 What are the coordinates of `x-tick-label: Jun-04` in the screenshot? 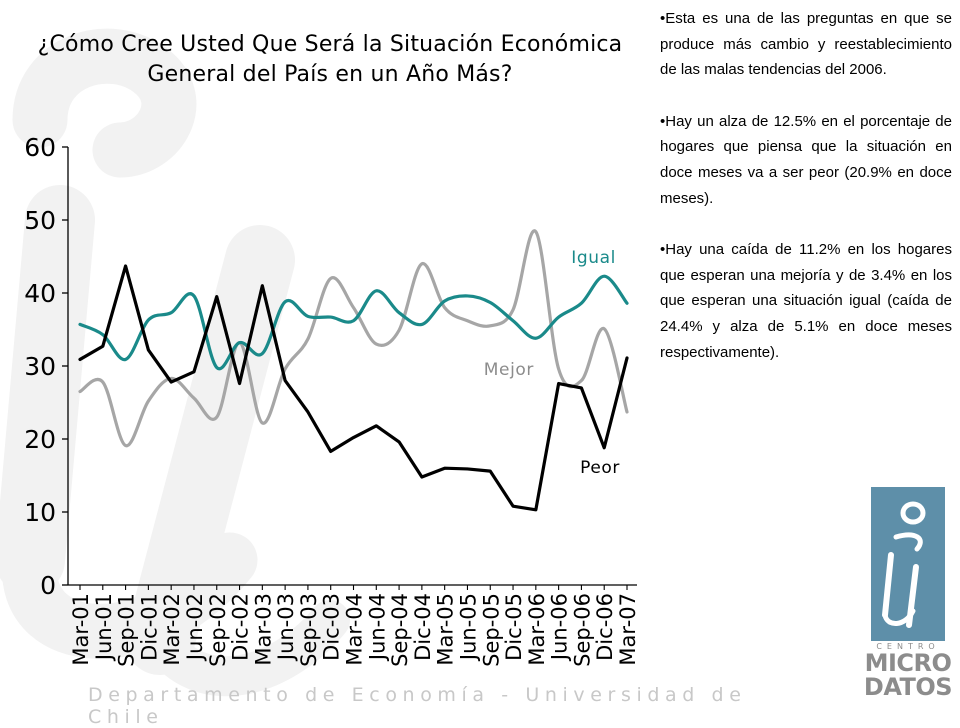 It's located at (377, 627).